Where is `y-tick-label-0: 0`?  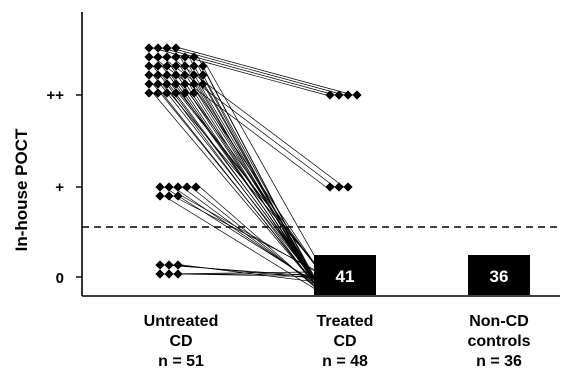
y-tick-label-0: 0 is located at coordinates (60, 278).